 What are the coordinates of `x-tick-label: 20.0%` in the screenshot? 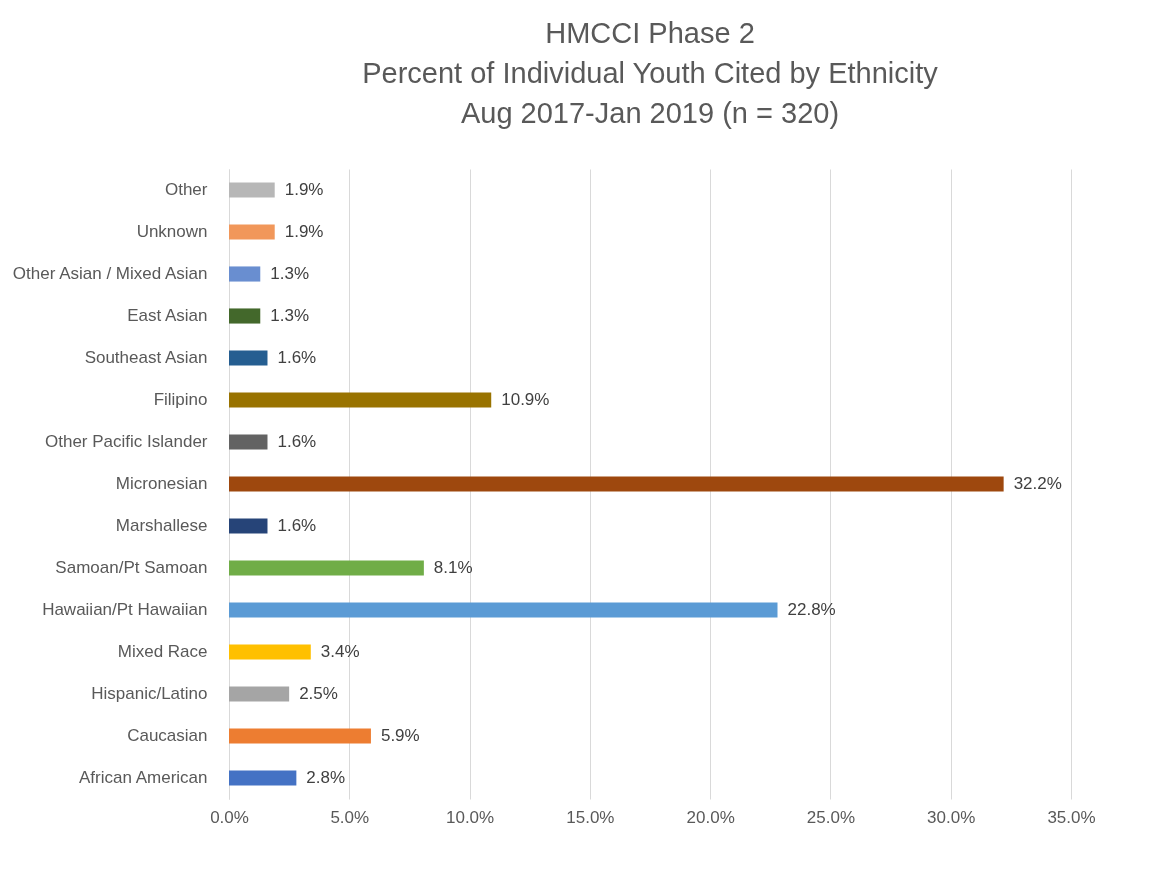 It's located at (710, 817).